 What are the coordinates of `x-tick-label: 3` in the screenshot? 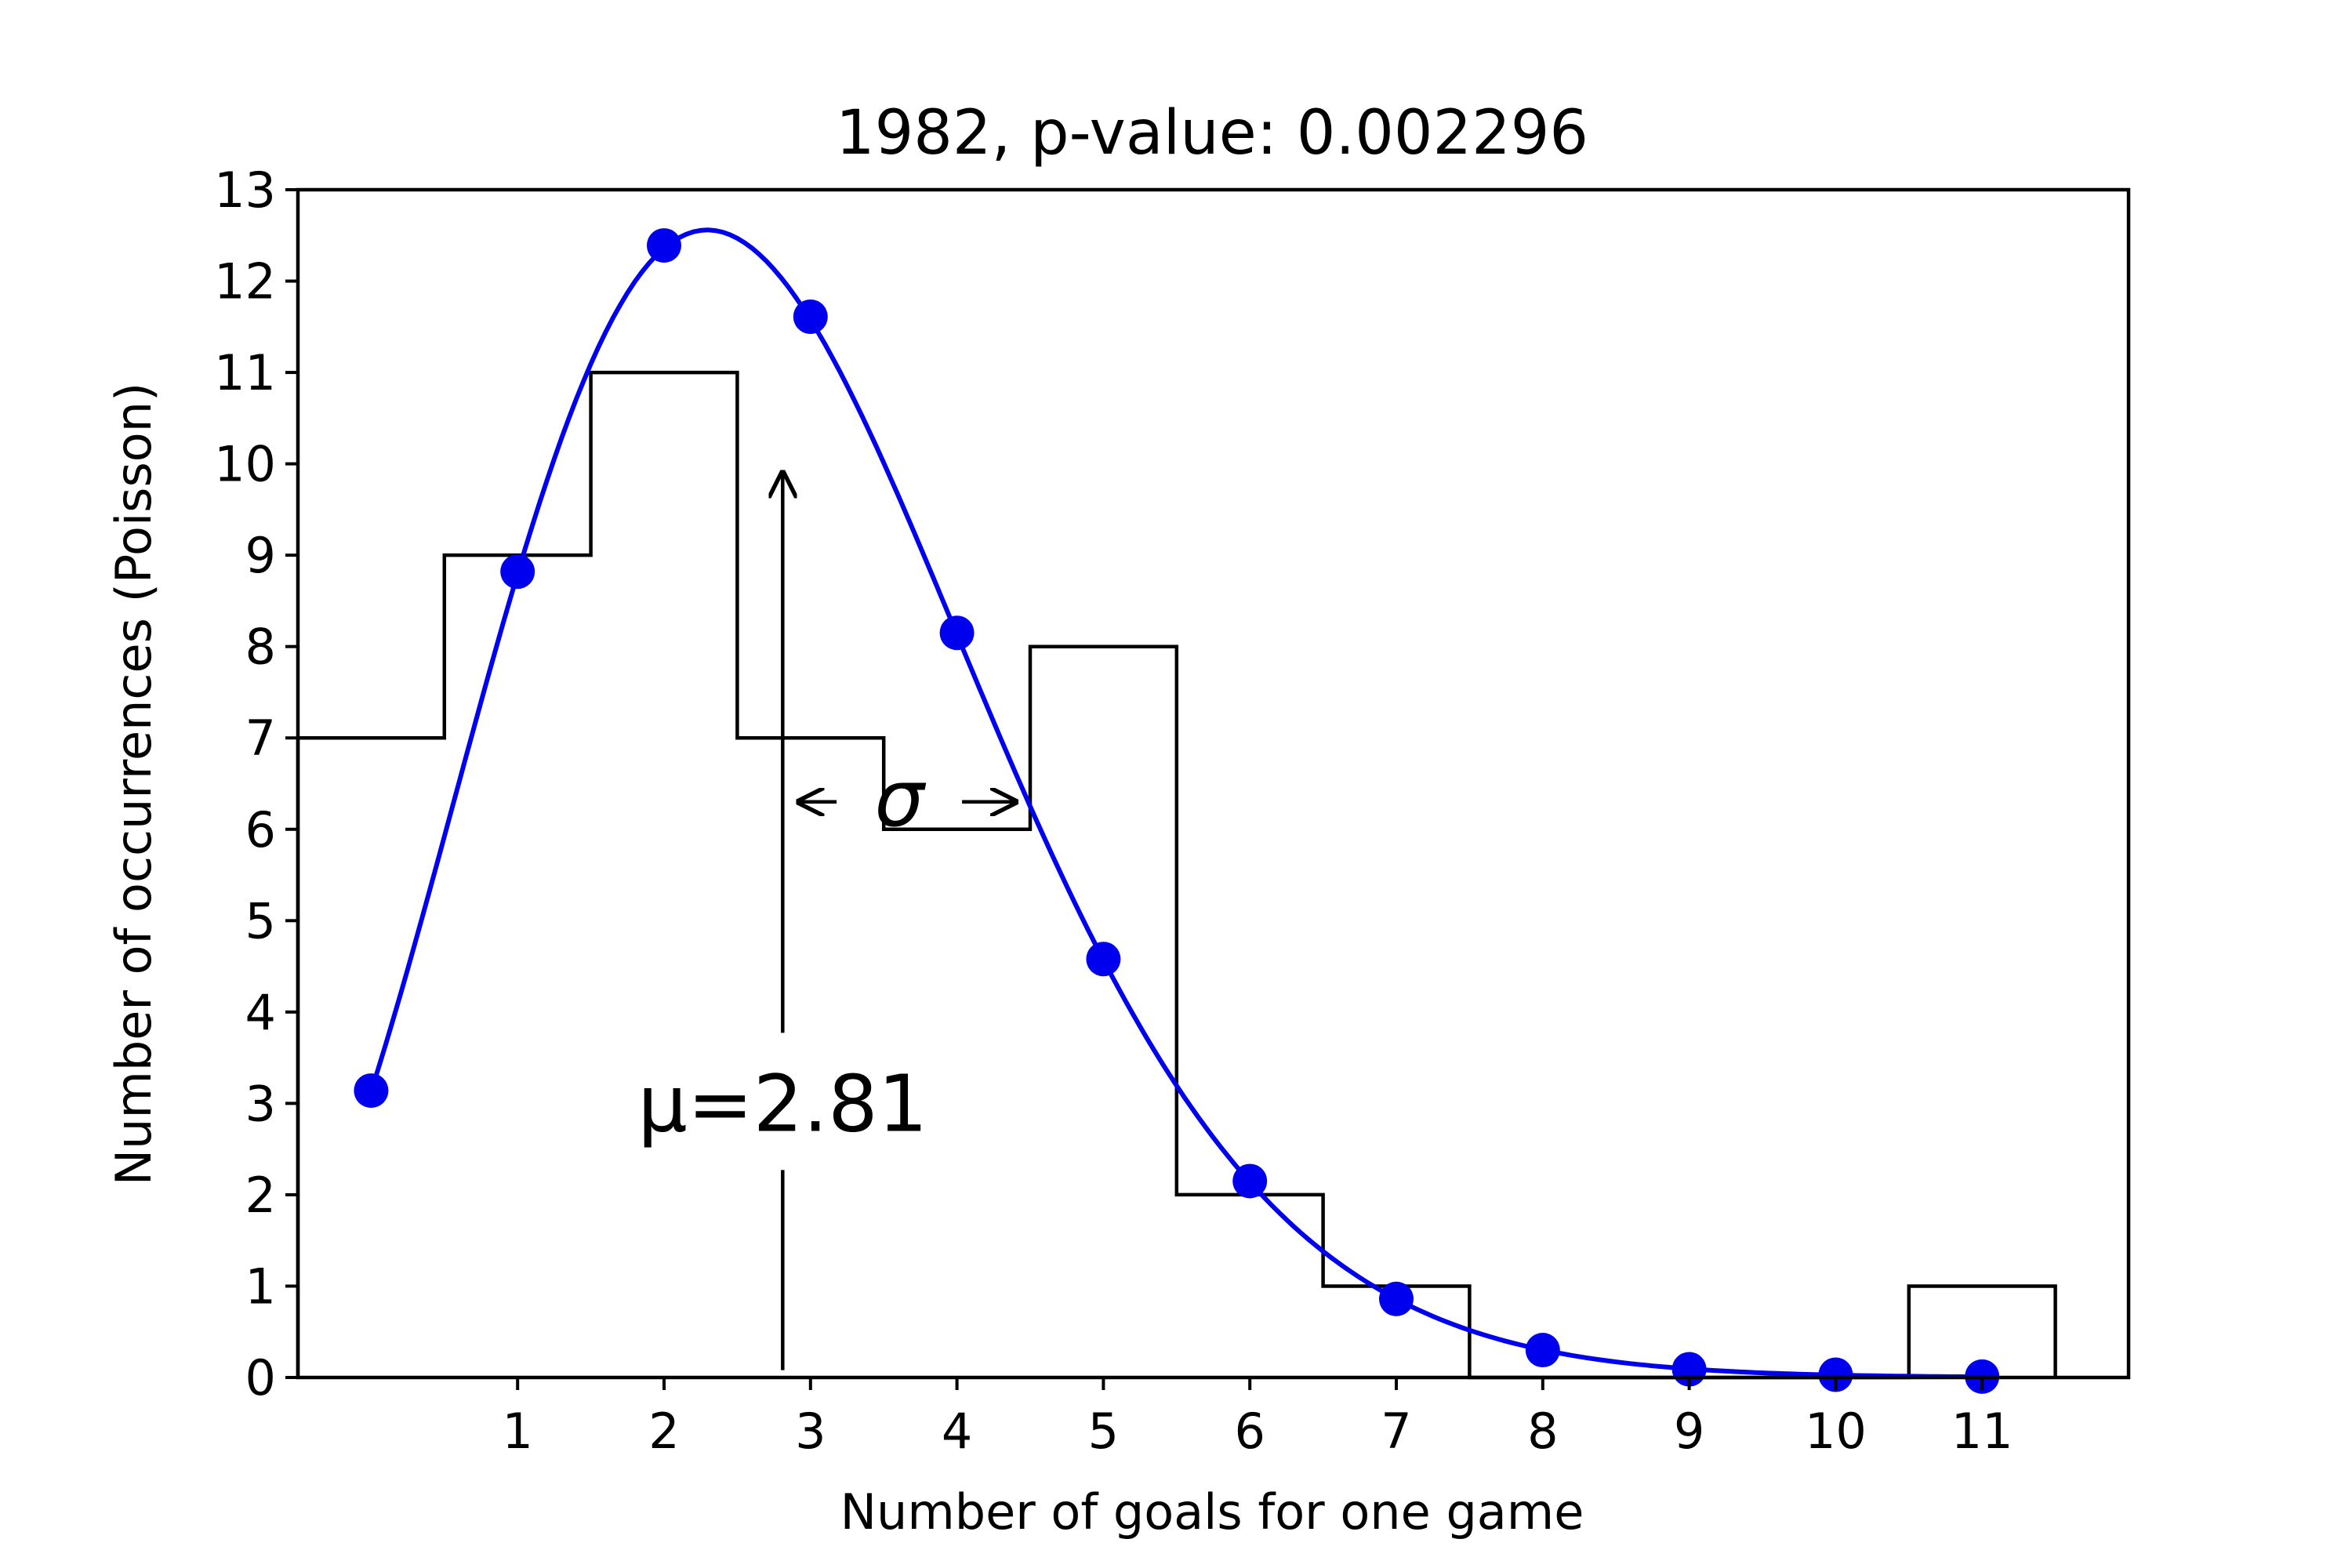 It's located at (810, 1431).